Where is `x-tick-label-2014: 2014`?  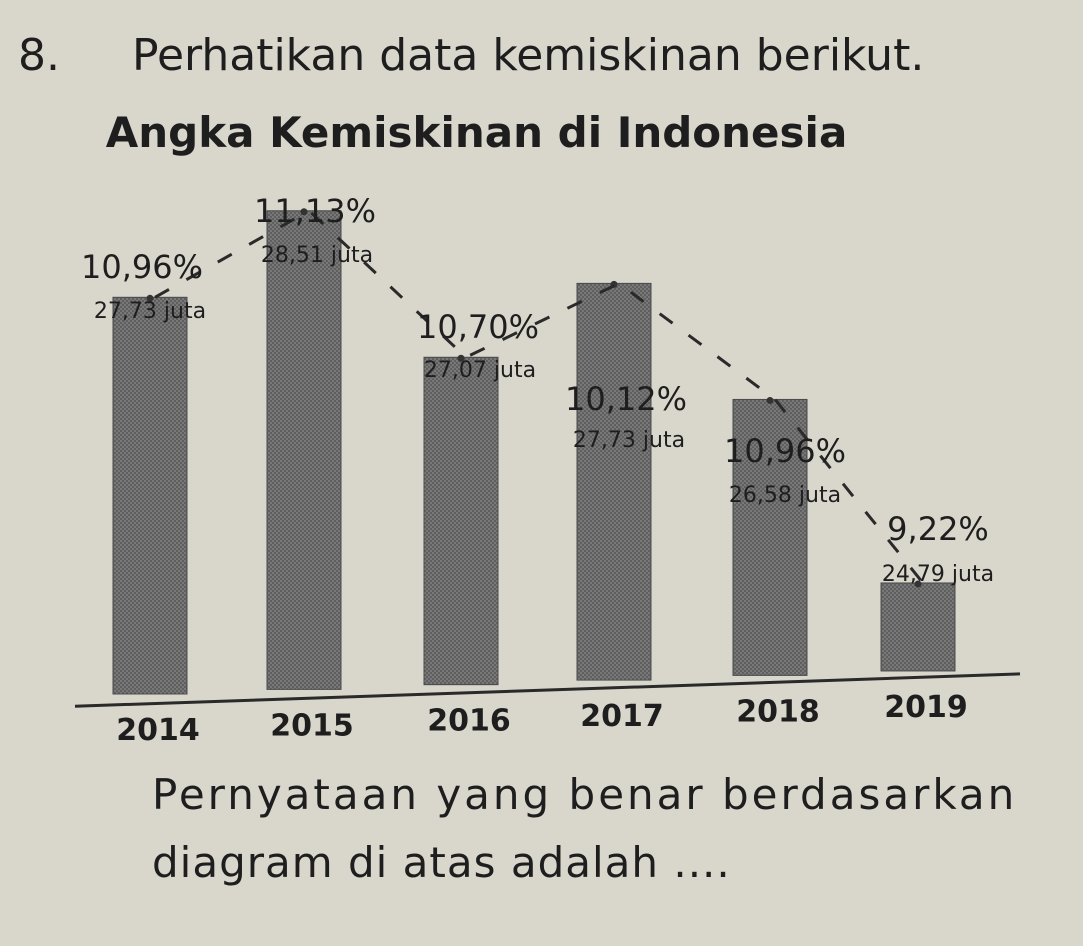 x-tick-label-2014: 2014 is located at coordinates (158, 730).